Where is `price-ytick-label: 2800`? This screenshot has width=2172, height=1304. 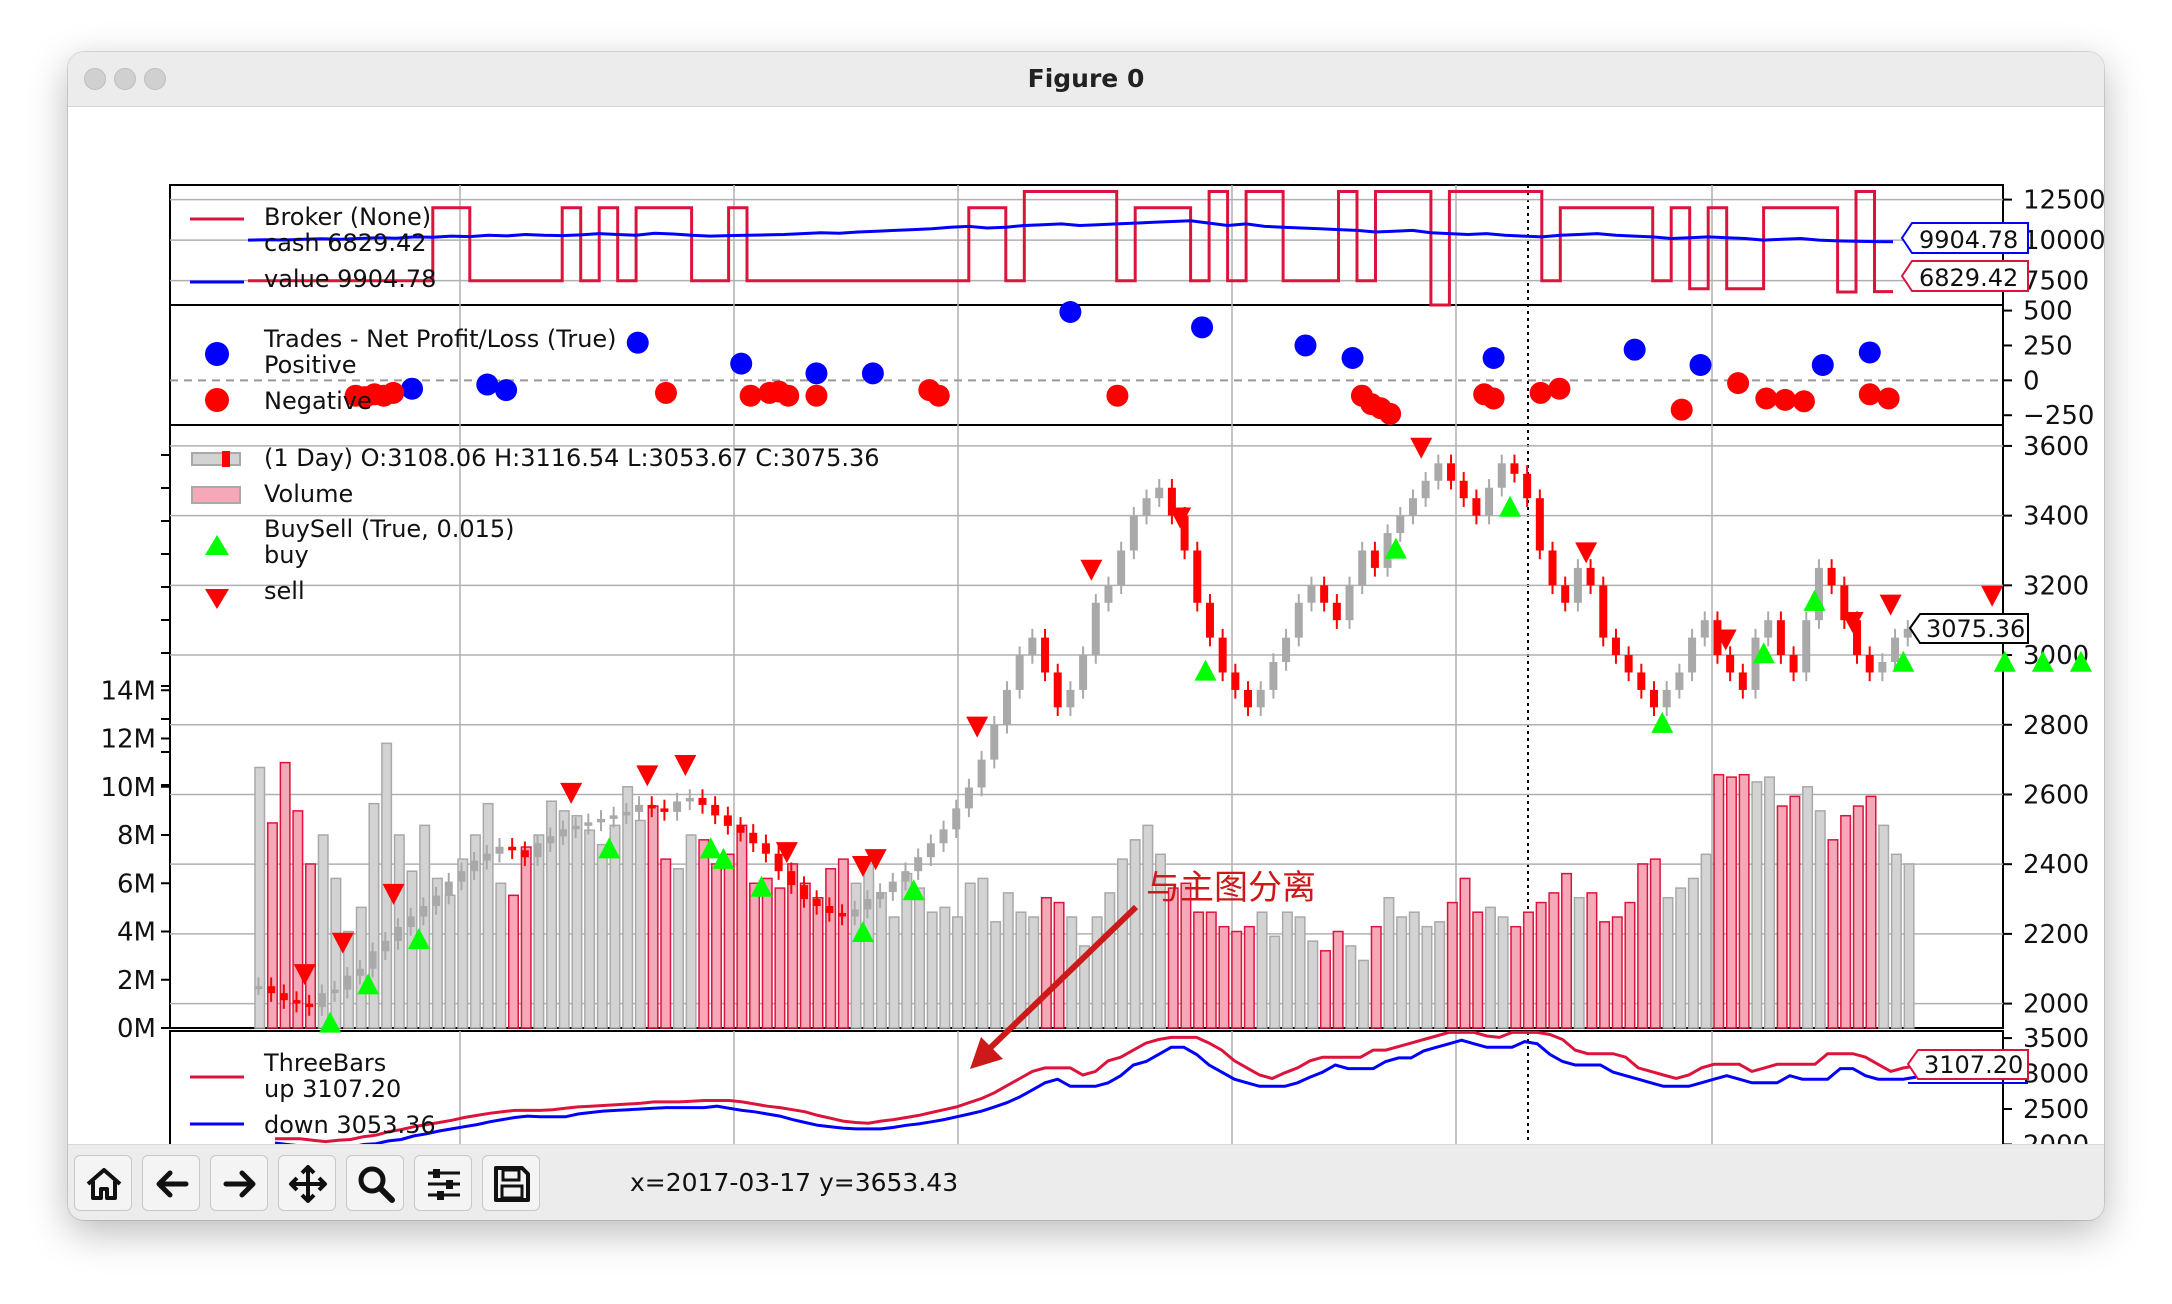 price-ytick-label: 2800 is located at coordinates (2056, 726).